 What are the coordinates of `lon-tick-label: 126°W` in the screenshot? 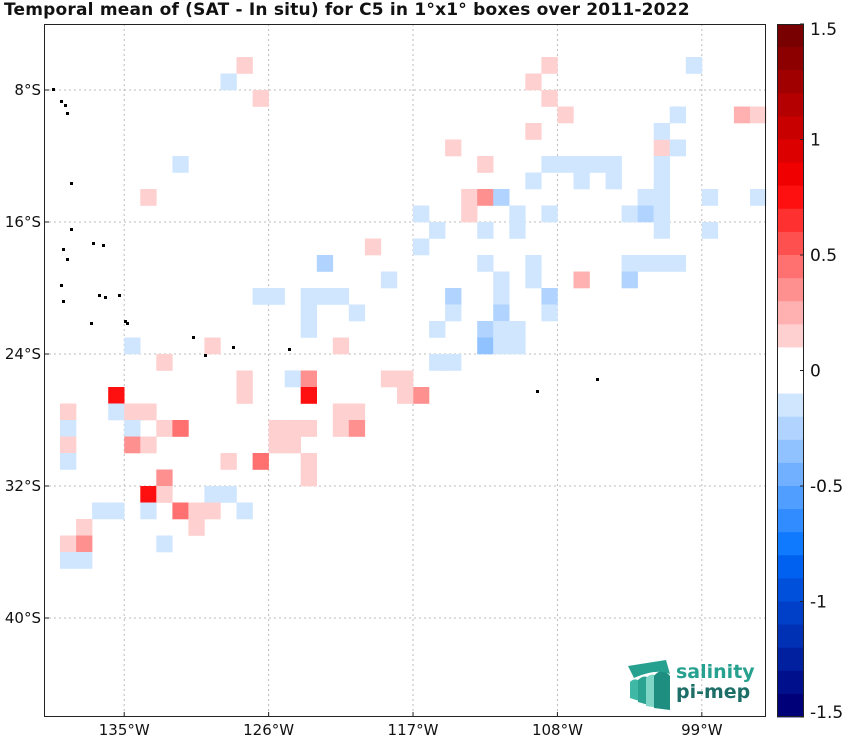 It's located at (268, 730).